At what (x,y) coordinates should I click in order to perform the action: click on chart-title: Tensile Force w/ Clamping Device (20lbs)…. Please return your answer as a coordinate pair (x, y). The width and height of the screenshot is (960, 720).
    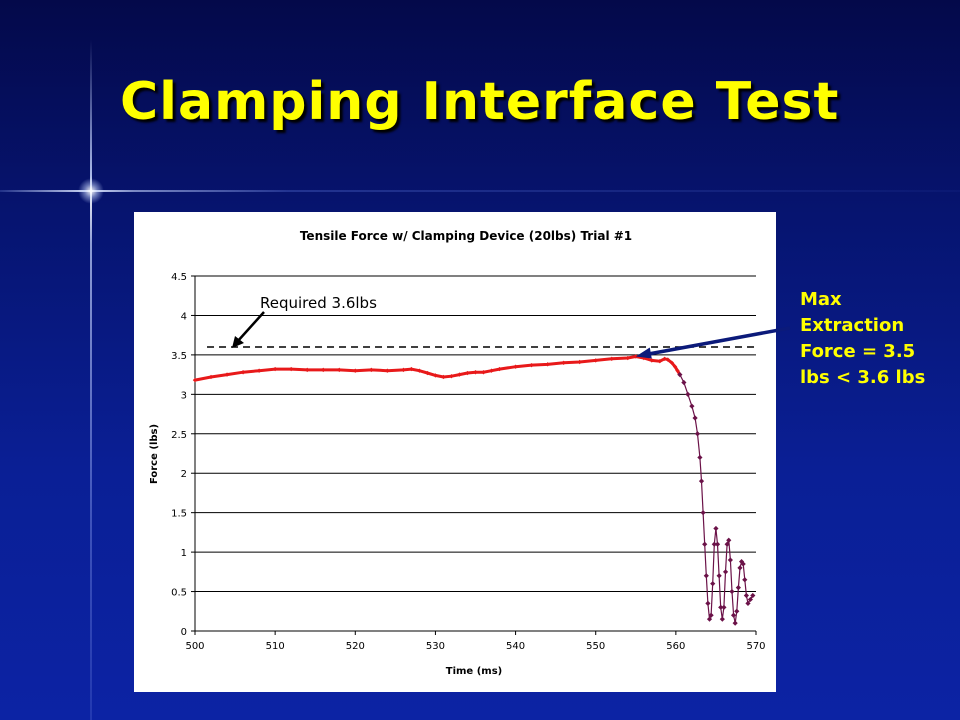
    Looking at the image, I should click on (466, 236).